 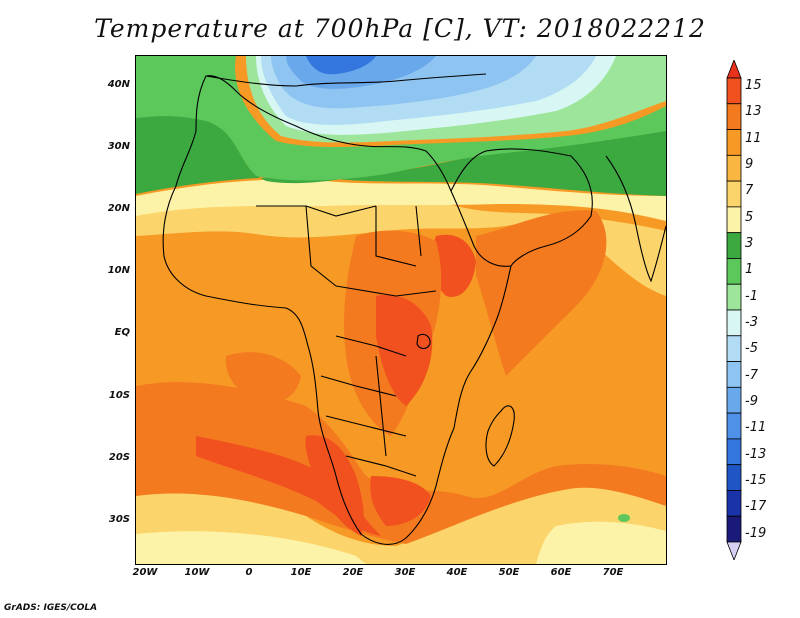 I want to click on field-south-lightest, so click(x=251, y=547).